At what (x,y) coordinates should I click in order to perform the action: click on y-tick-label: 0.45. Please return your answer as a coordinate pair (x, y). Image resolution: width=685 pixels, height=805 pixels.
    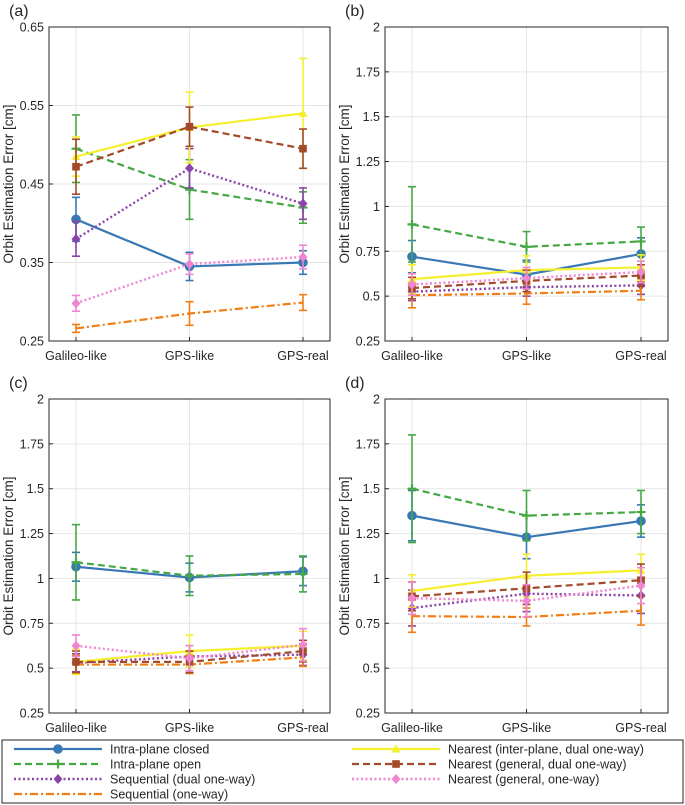
    Looking at the image, I should click on (32, 185).